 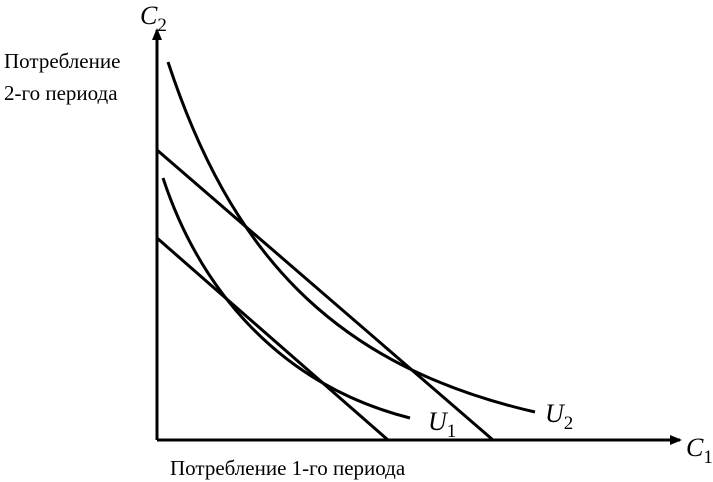 I want to click on x-axis-label: Потребление 1-го периода, so click(x=288, y=468).